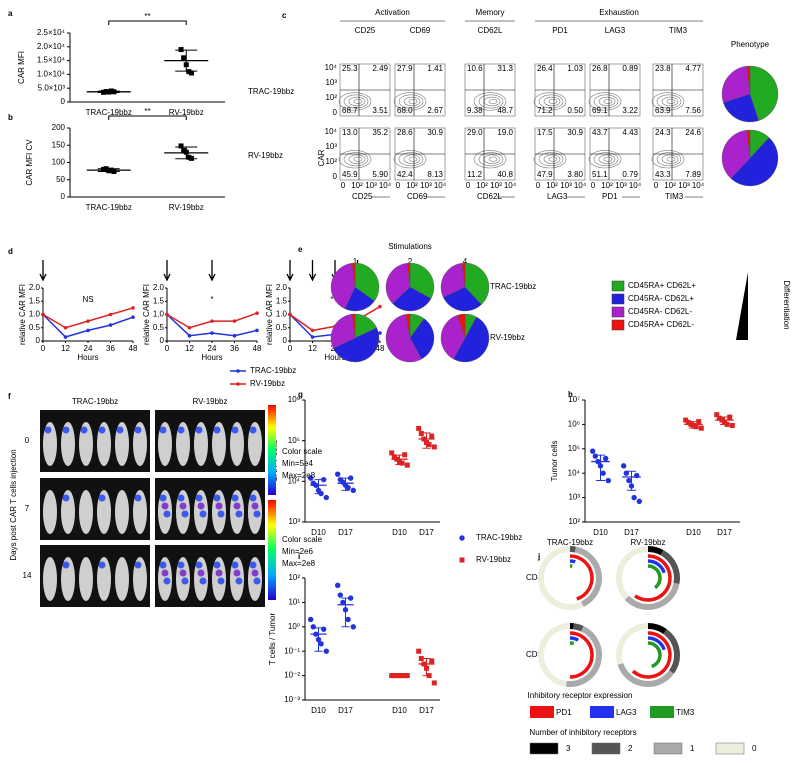  I want to click on y-tick-label: 10⁰, so click(294, 626).